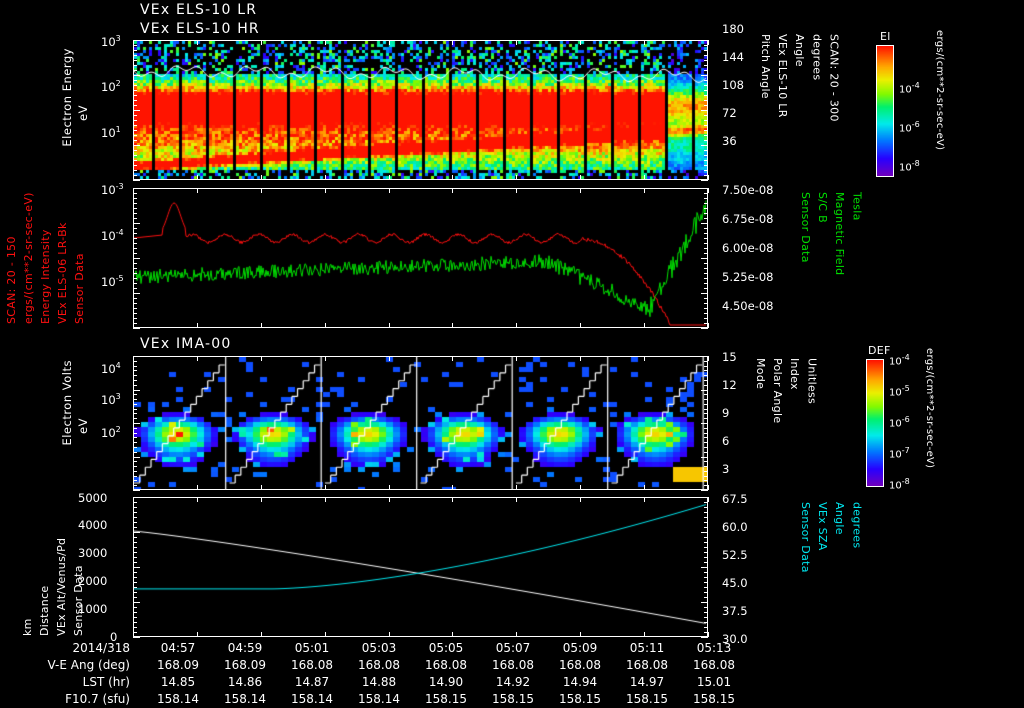 This screenshot has width=1024, height=708. I want to click on footer-ve-ang-4: 168.08, so click(446, 665).